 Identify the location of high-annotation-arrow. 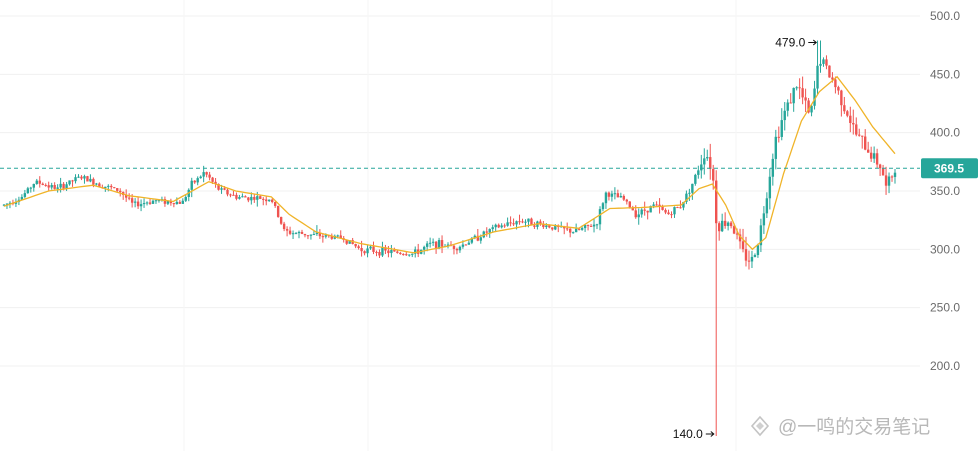
(813, 42).